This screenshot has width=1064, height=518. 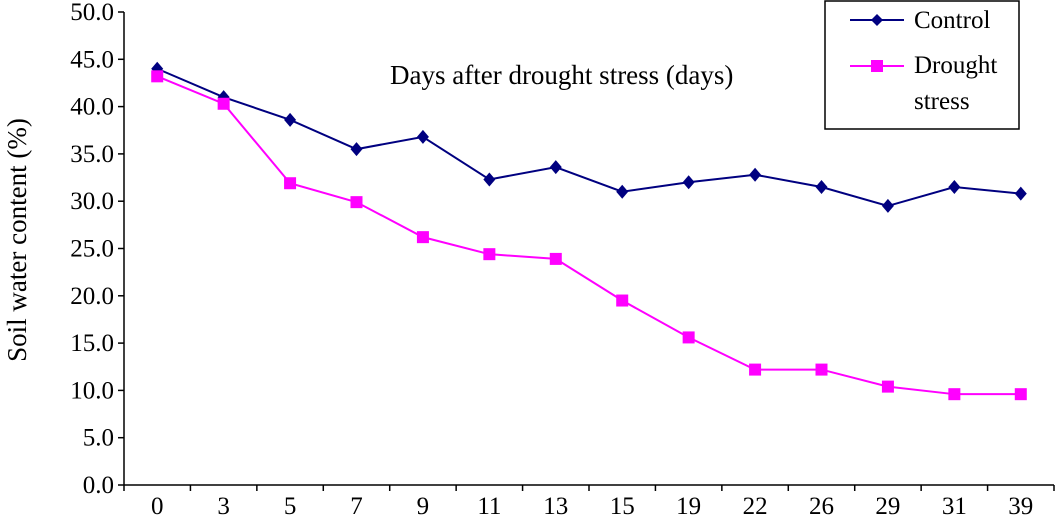 What do you see at coordinates (942, 101) in the screenshot?
I see `legend-label-drought-line2: stress` at bounding box center [942, 101].